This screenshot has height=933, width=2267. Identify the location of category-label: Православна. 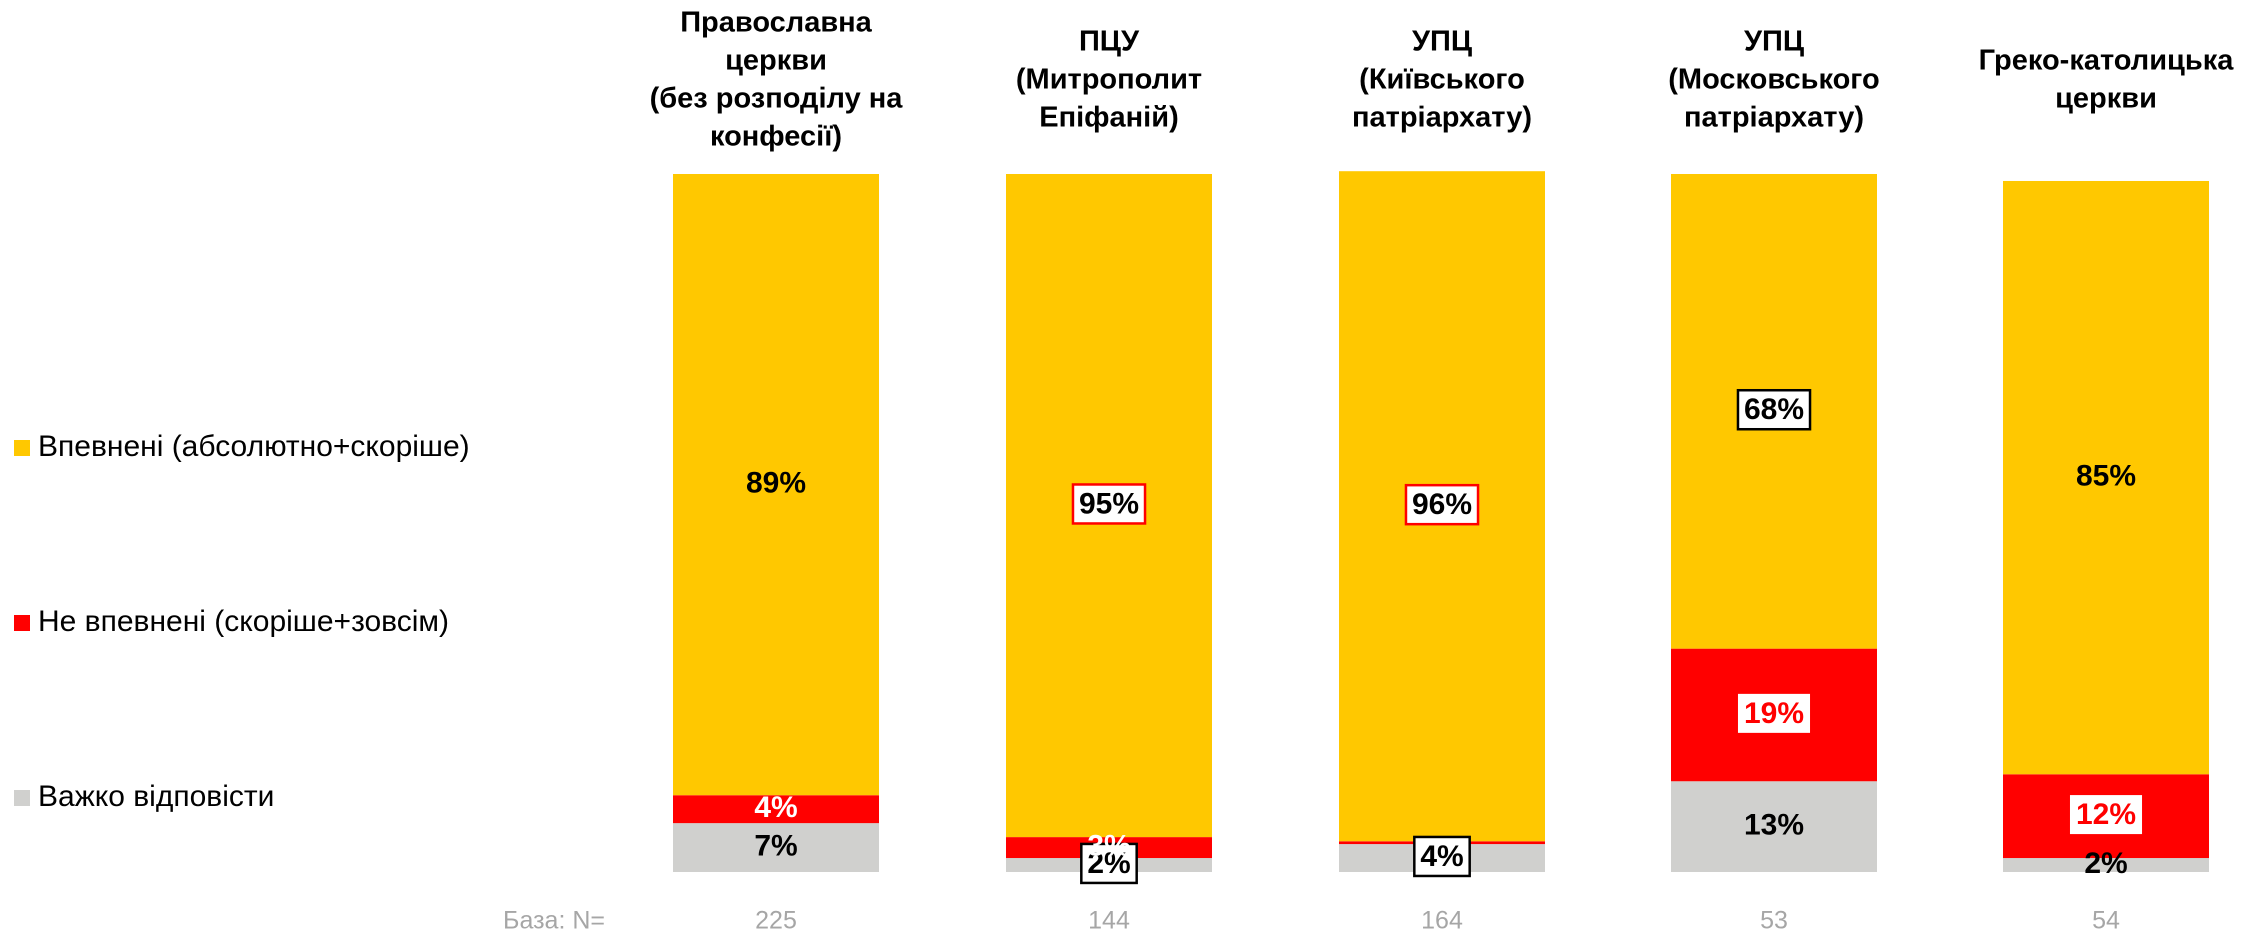
(776, 23).